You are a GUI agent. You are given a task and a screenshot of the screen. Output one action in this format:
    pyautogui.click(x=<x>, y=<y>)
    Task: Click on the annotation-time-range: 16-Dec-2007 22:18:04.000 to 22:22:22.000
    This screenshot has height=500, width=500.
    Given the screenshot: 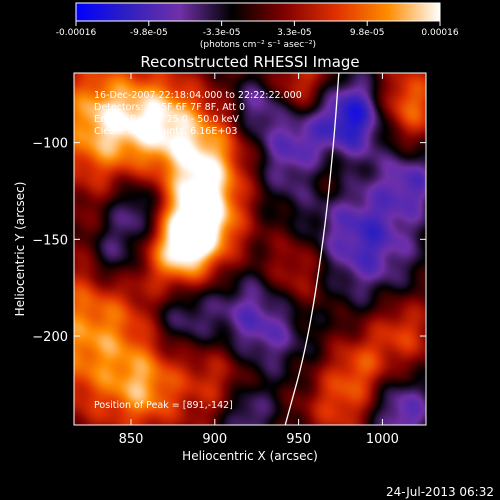 What is the action you would take?
    pyautogui.click(x=198, y=95)
    